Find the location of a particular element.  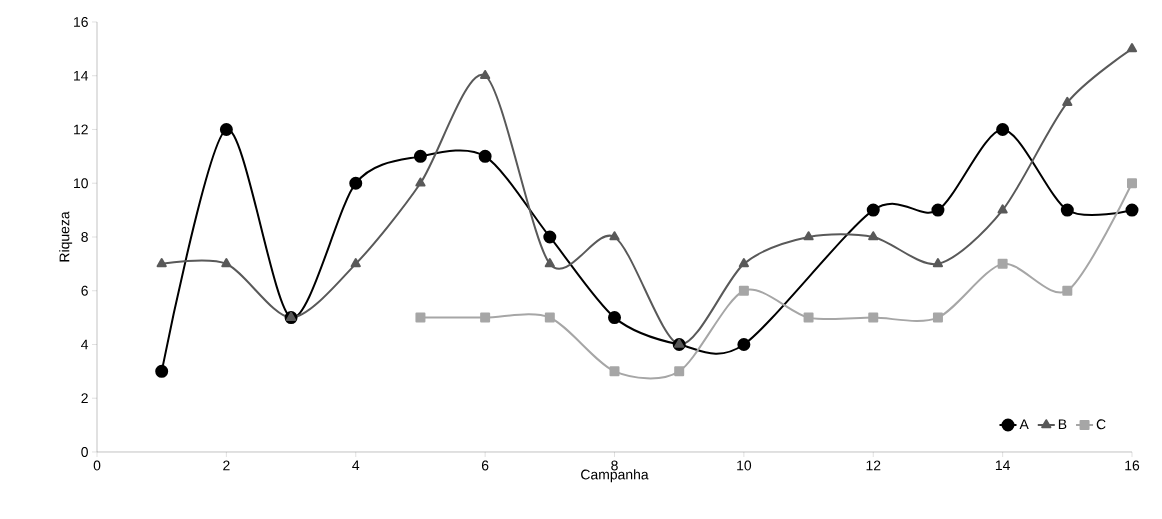

y-tick-label: 16 is located at coordinates (81, 22).